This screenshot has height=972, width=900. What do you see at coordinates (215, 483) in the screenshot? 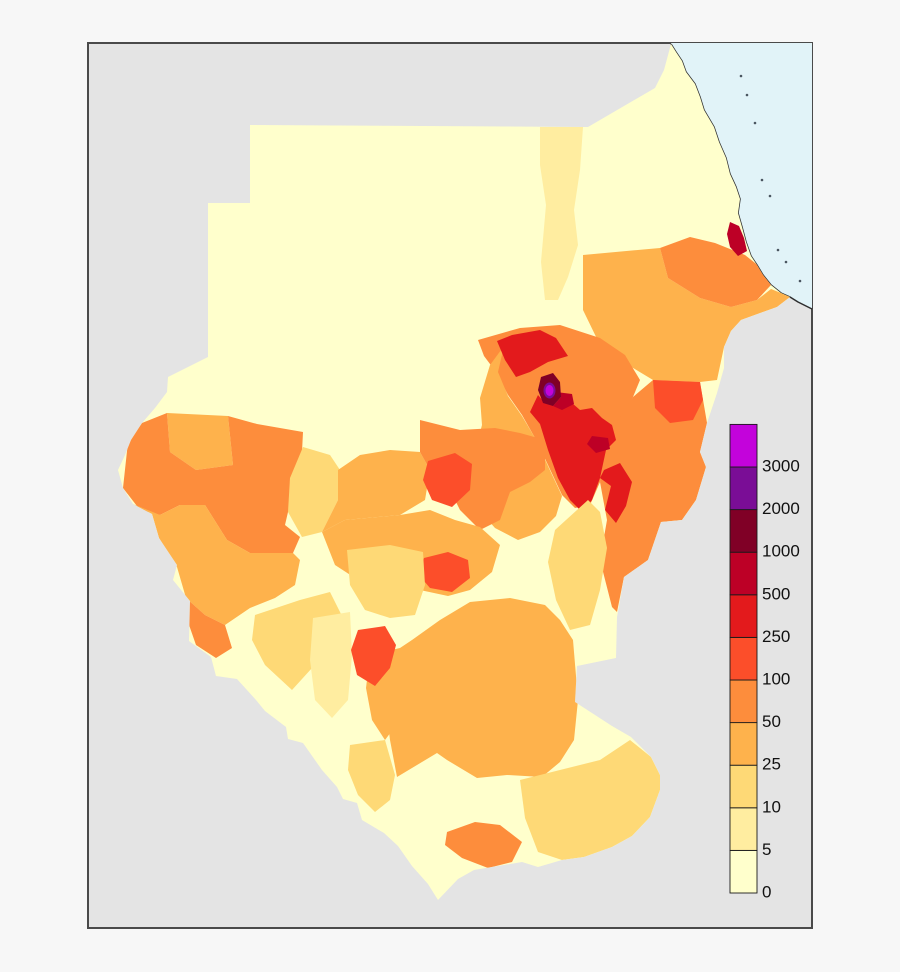
I see `region-darfur-main-orange` at bounding box center [215, 483].